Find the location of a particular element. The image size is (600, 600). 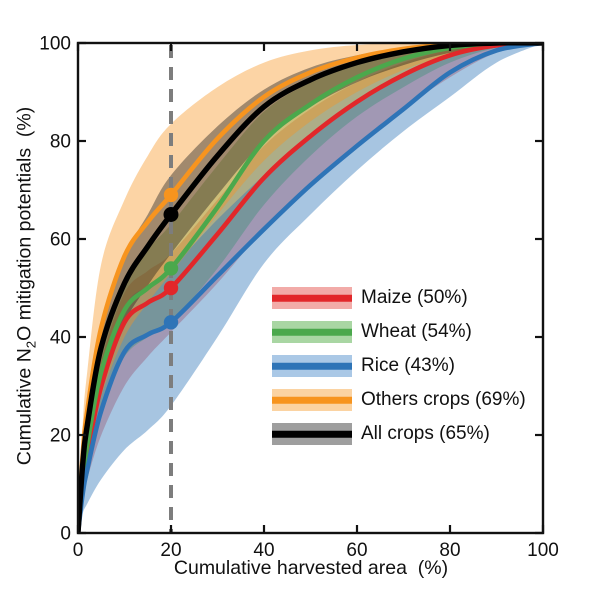

marker-all-crops is located at coordinates (171, 214).